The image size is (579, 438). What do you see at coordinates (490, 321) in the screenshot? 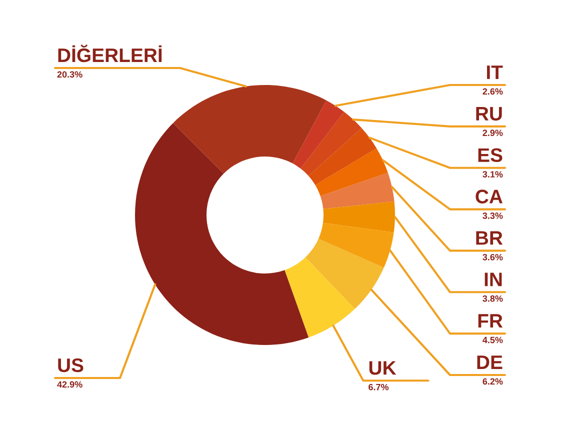
I see `slice-label: FR` at bounding box center [490, 321].